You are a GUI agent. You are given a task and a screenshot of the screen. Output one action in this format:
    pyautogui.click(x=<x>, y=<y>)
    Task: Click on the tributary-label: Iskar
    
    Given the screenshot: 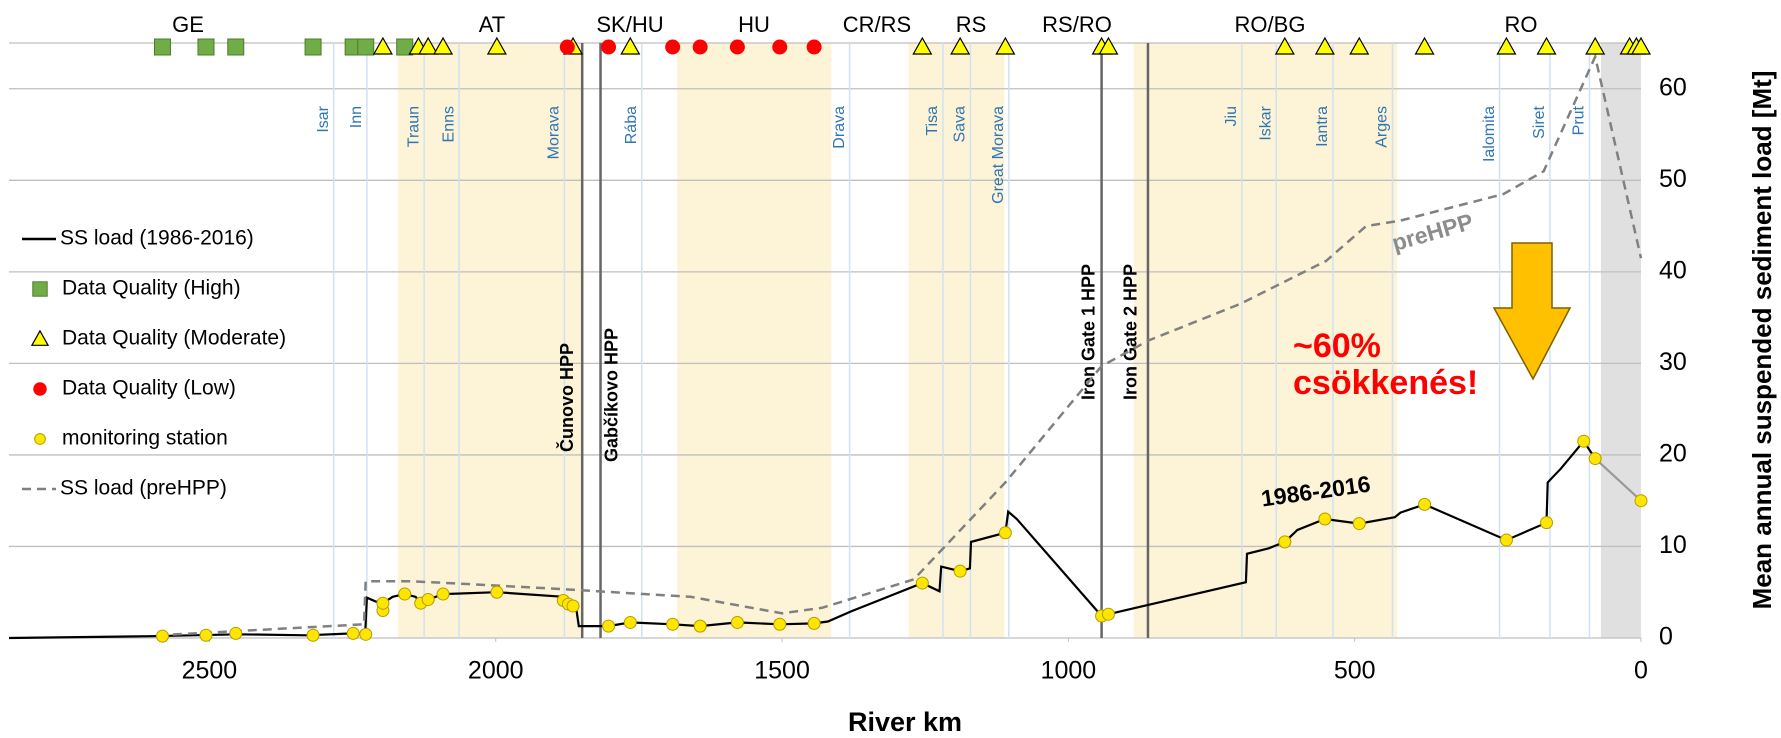 What is the action you would take?
    pyautogui.click(x=1265, y=122)
    